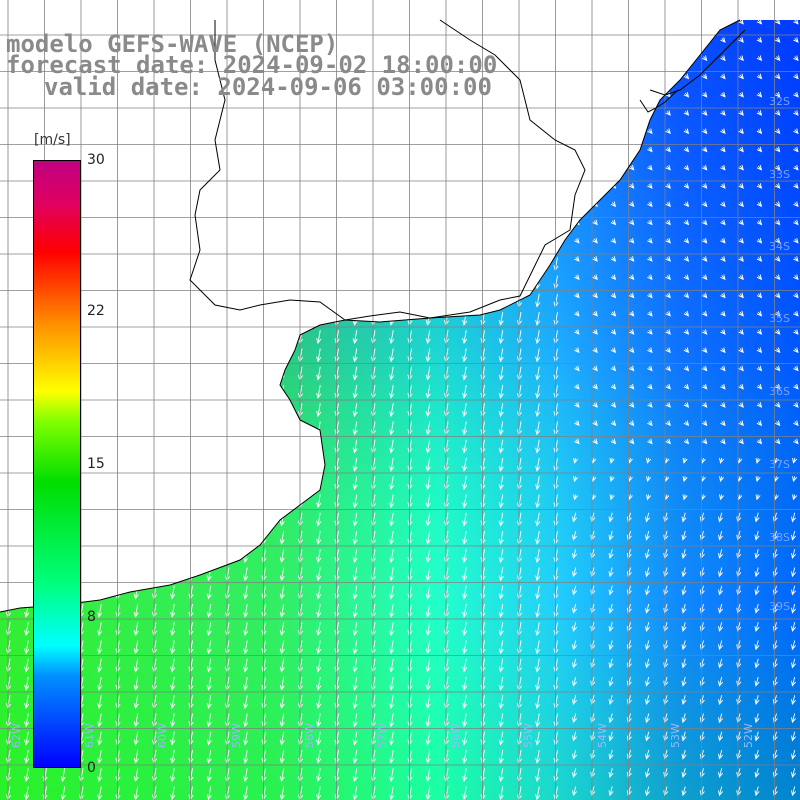 The width and height of the screenshot is (800, 800). What do you see at coordinates (172, 44) in the screenshot?
I see `model-title: modelo GEFS-WAVE (NCEP)` at bounding box center [172, 44].